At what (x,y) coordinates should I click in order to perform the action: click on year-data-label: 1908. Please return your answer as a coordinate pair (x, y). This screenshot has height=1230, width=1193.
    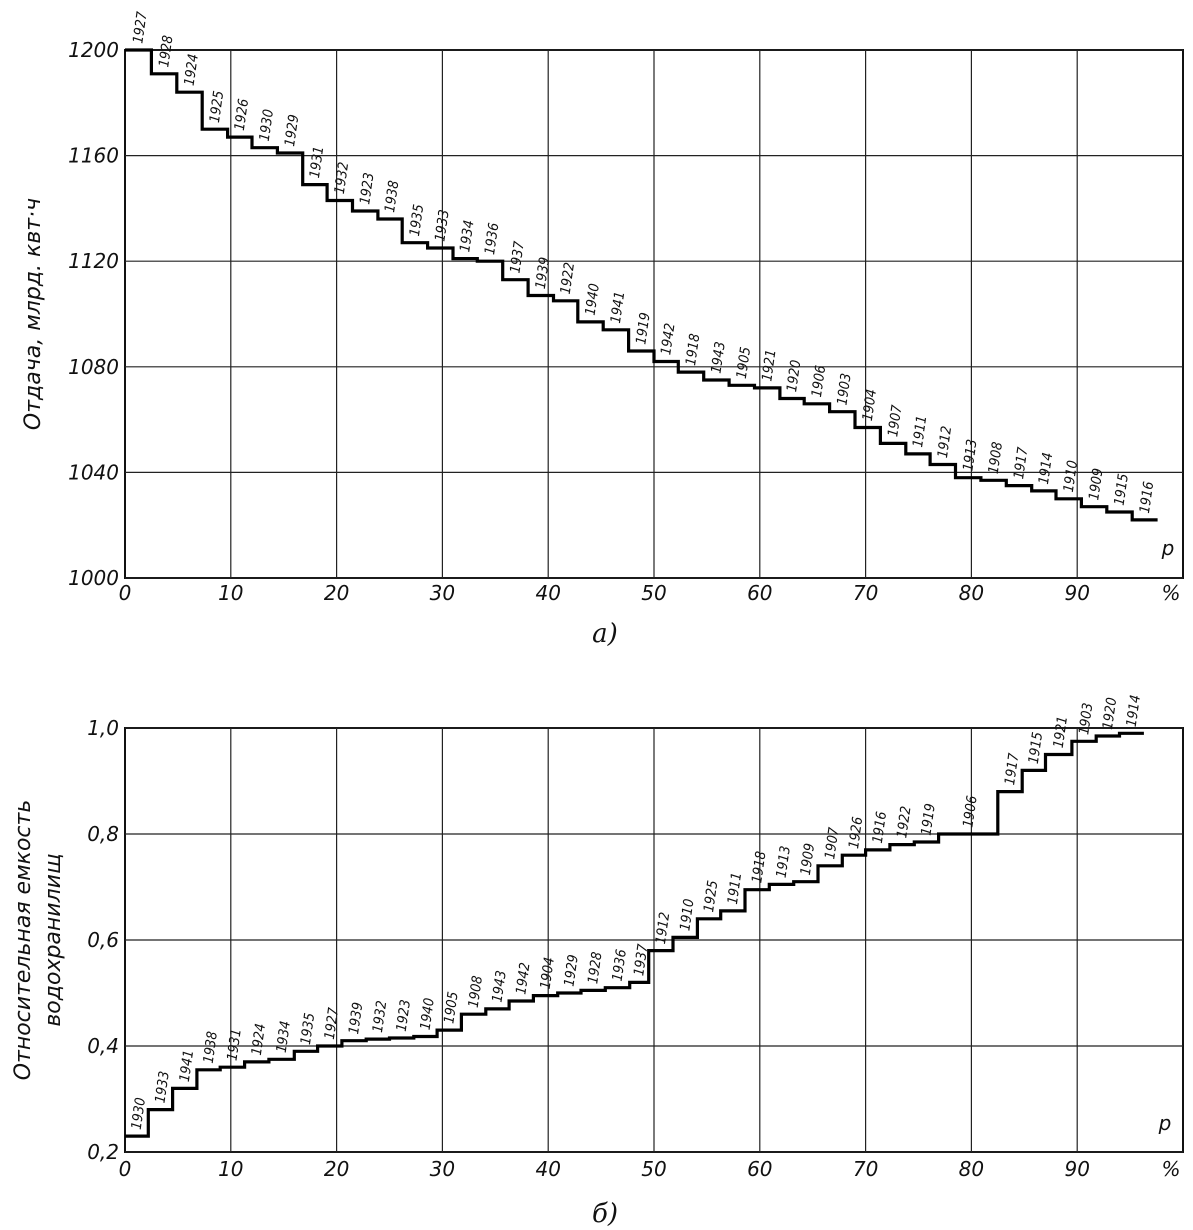
    Looking at the image, I should click on (476, 992).